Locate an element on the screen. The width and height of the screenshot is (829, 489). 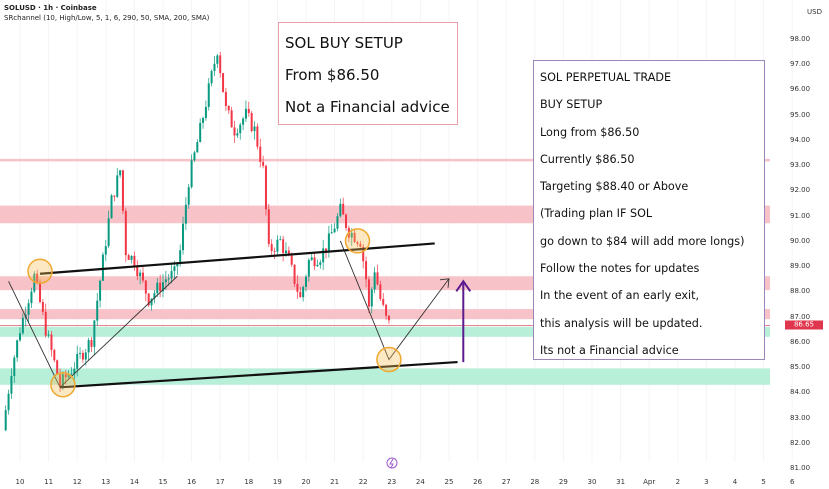
date-tick-label: 12 is located at coordinates (77, 482).